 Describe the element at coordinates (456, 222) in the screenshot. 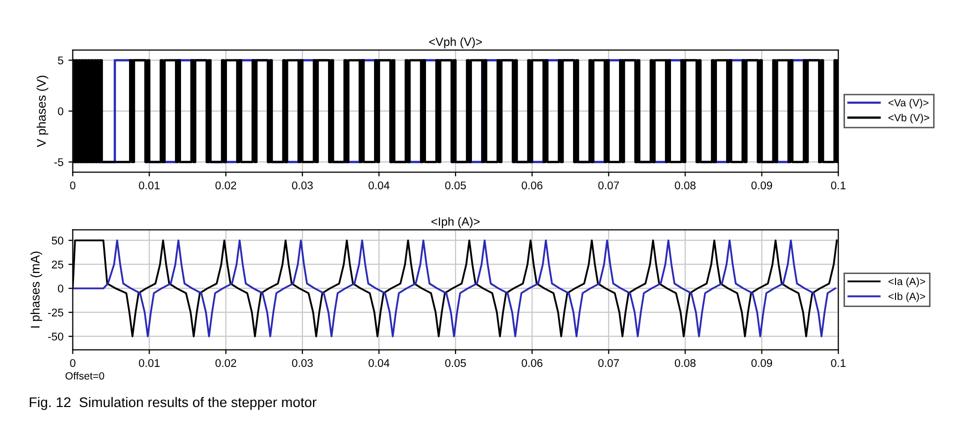

I see `chart-title: <Iph (A)>` at that location.